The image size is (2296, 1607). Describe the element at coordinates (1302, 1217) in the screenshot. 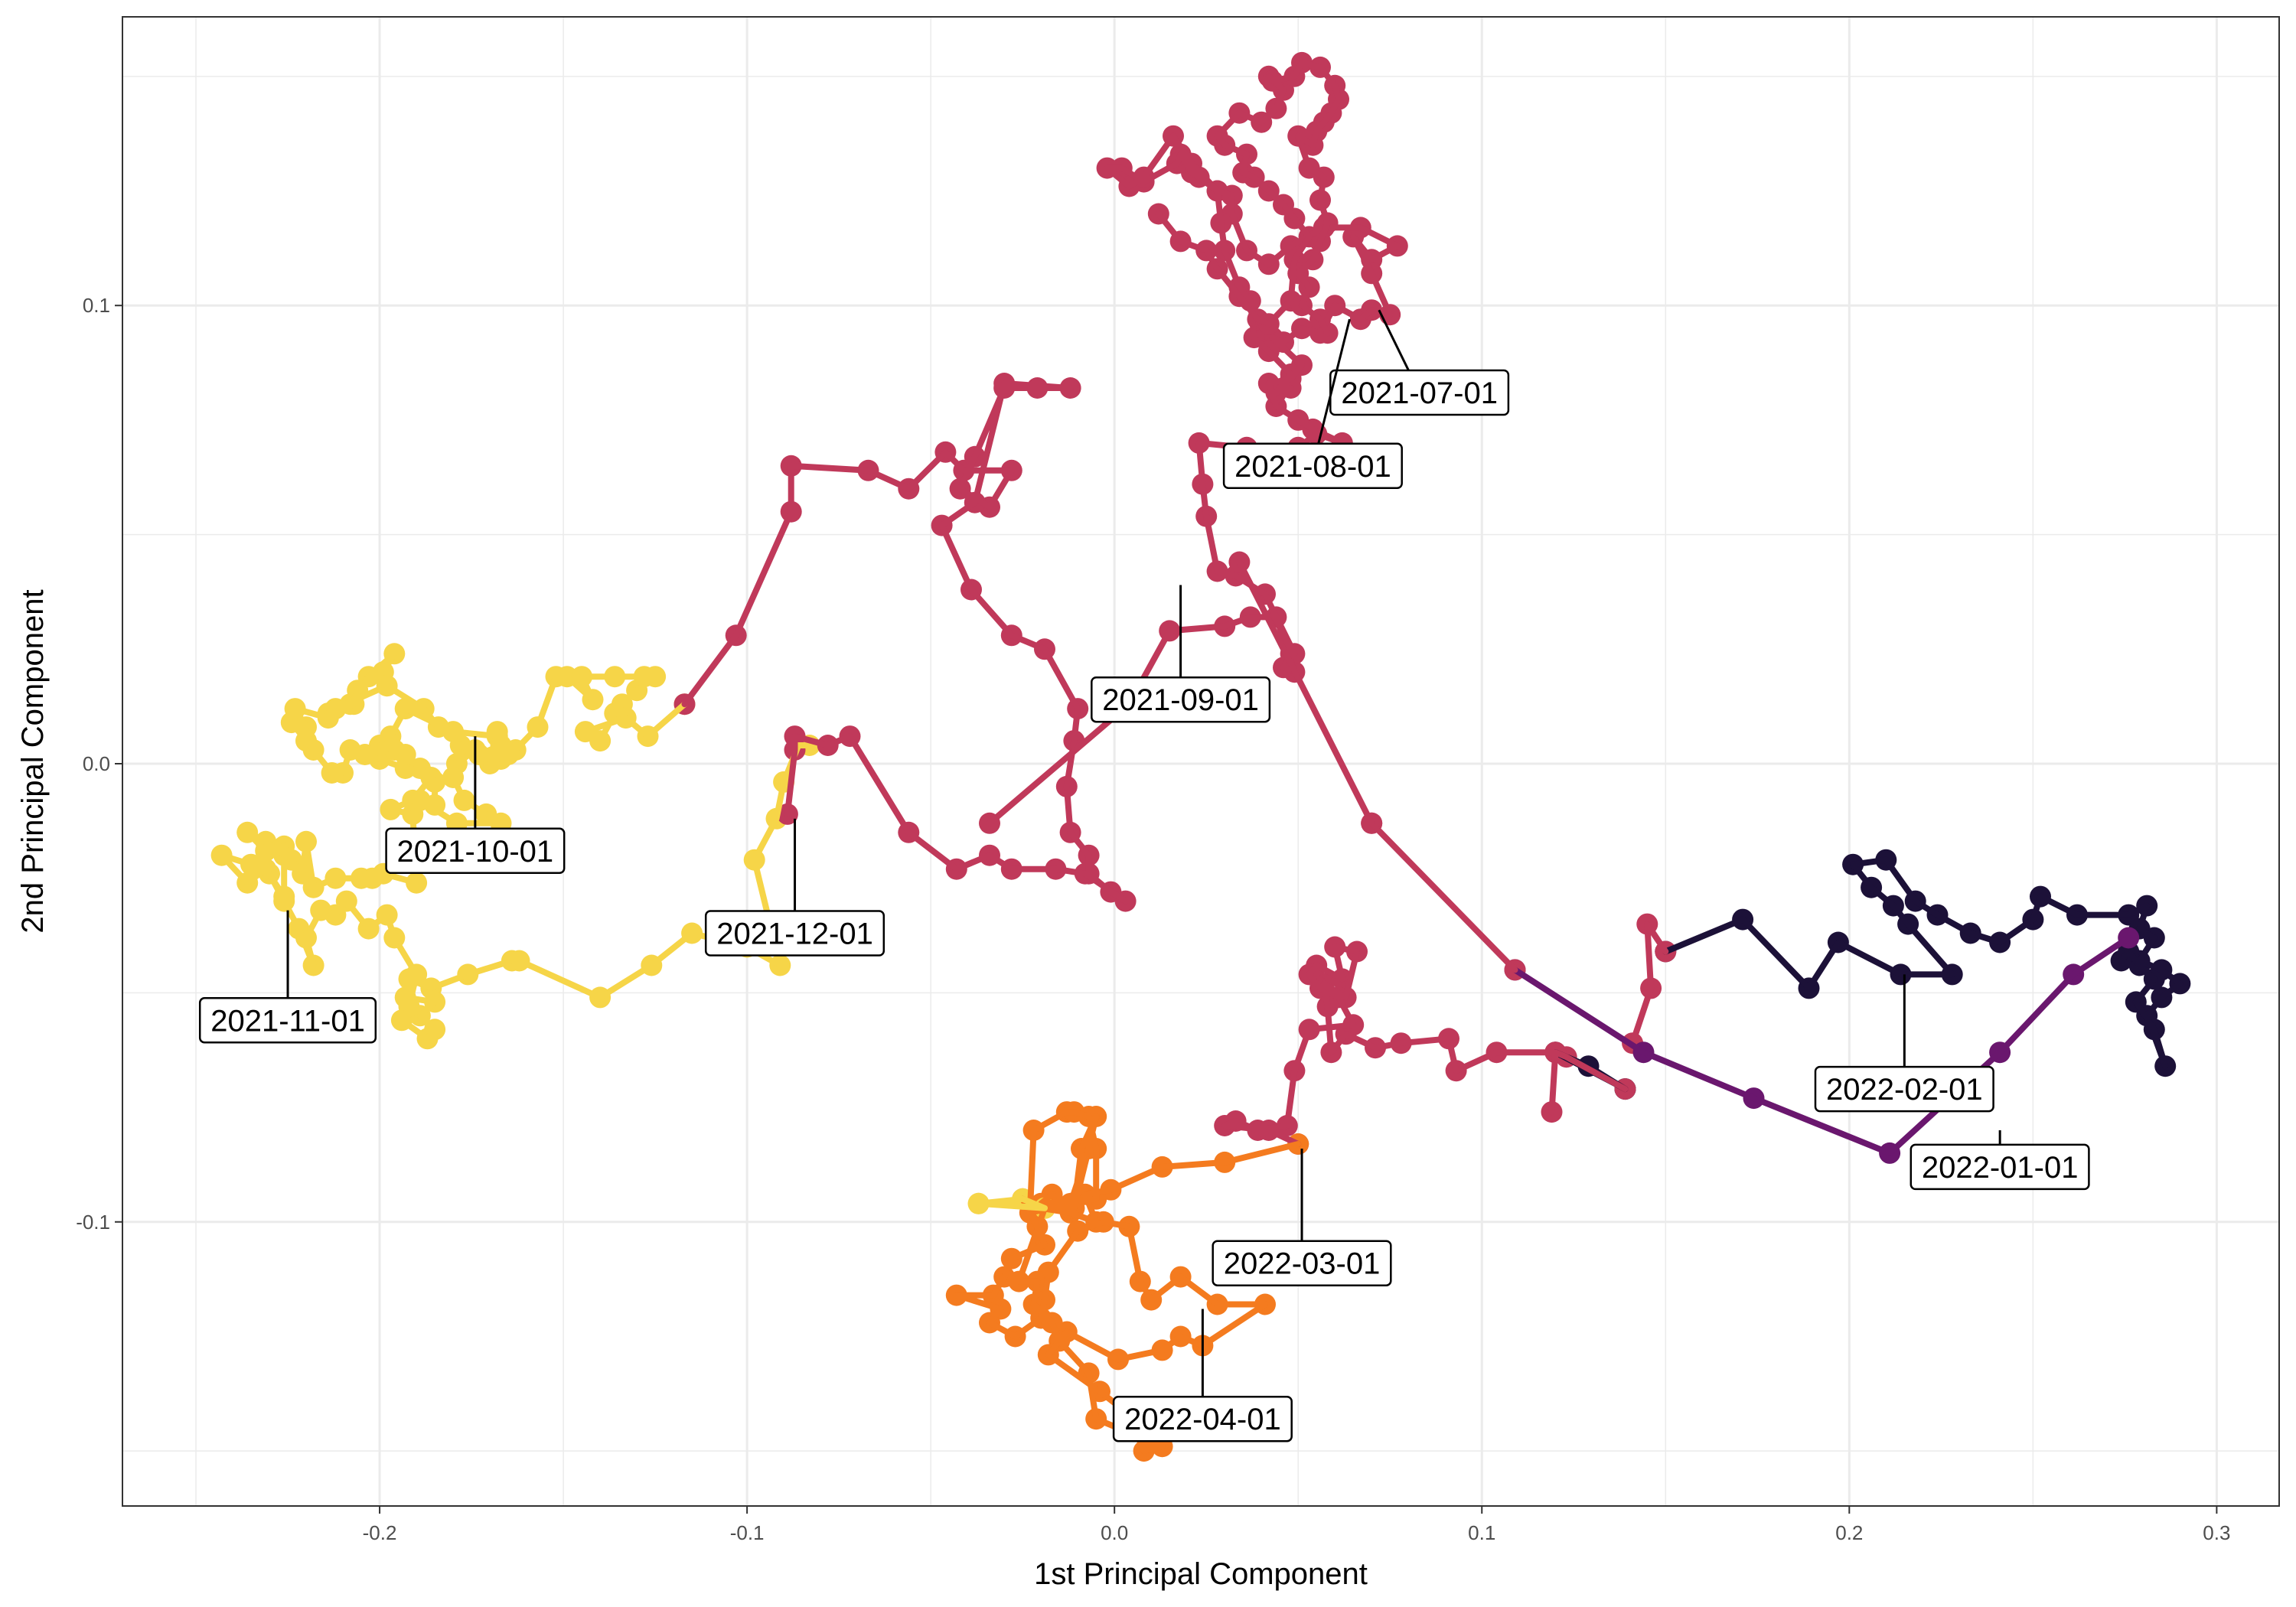

I see `date-callout: 2022-03-01` at that location.